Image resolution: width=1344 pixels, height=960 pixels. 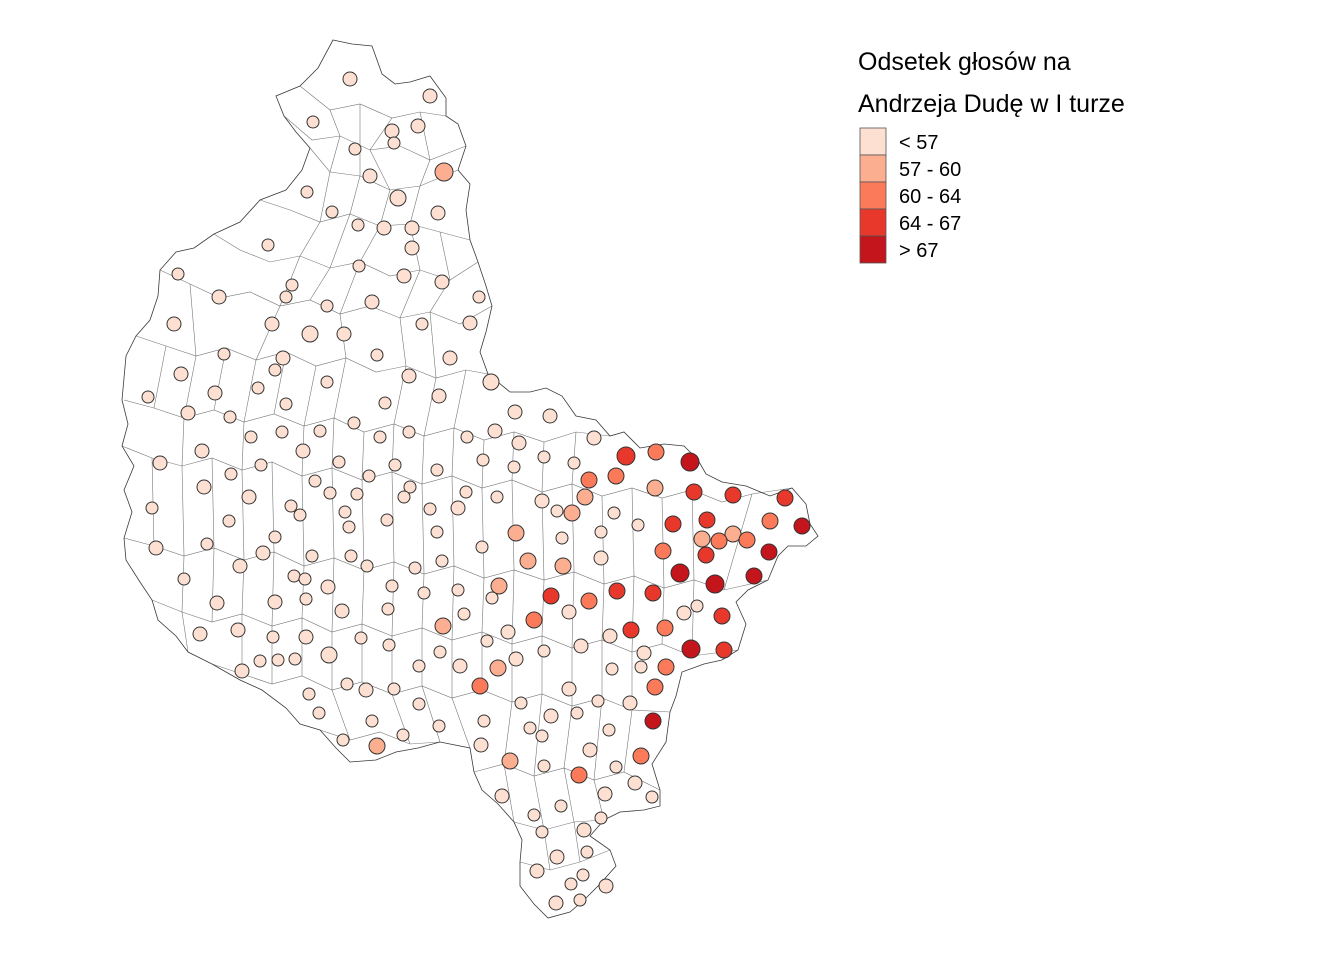 I want to click on legend-swatch, so click(x=873, y=141).